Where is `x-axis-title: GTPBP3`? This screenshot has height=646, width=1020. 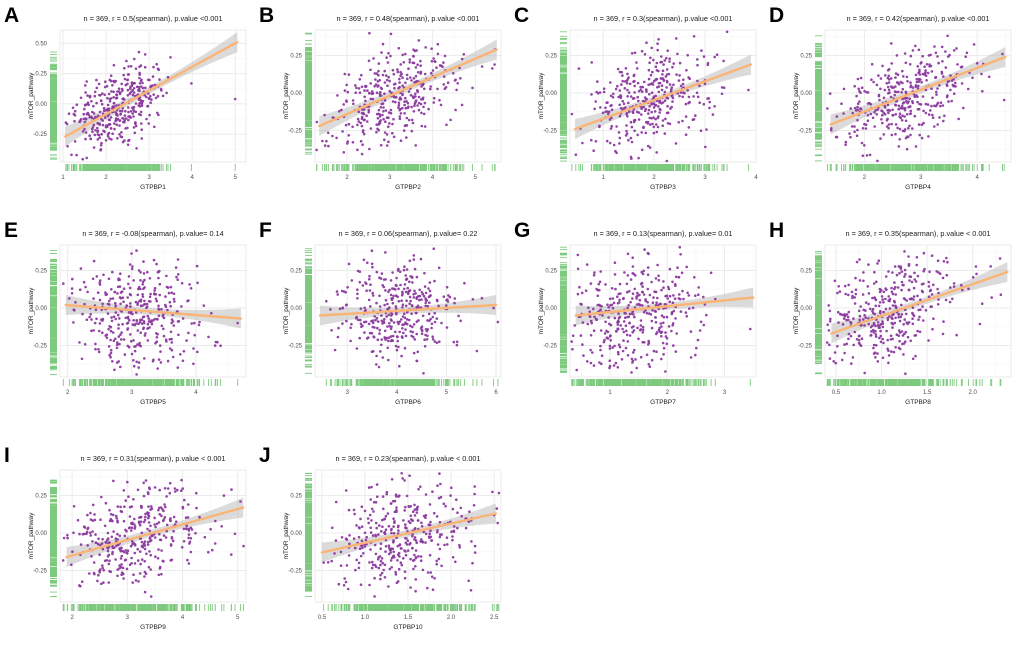
x-axis-title: GTPBP3 is located at coordinates (663, 187).